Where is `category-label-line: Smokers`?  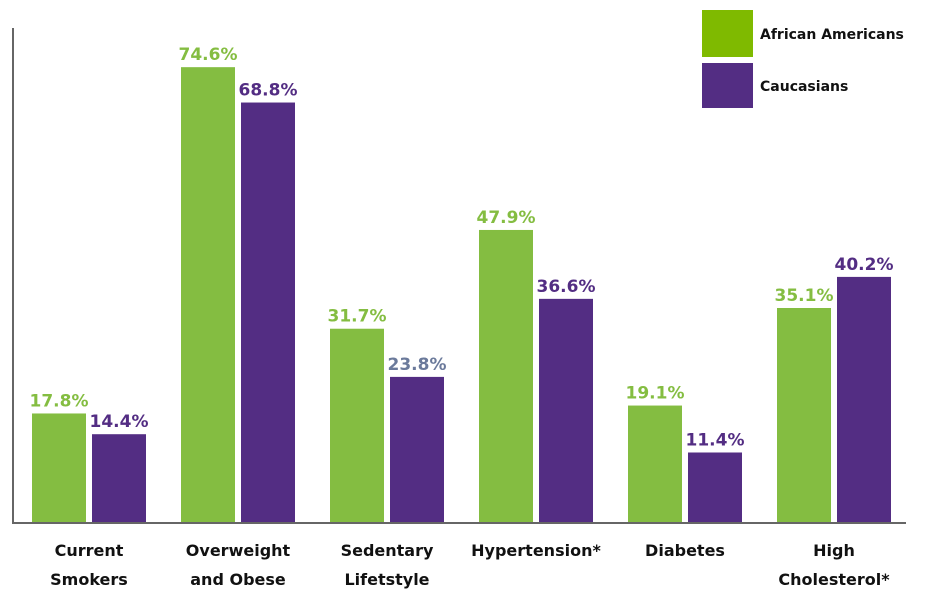
category-label-line: Smokers is located at coordinates (89, 579).